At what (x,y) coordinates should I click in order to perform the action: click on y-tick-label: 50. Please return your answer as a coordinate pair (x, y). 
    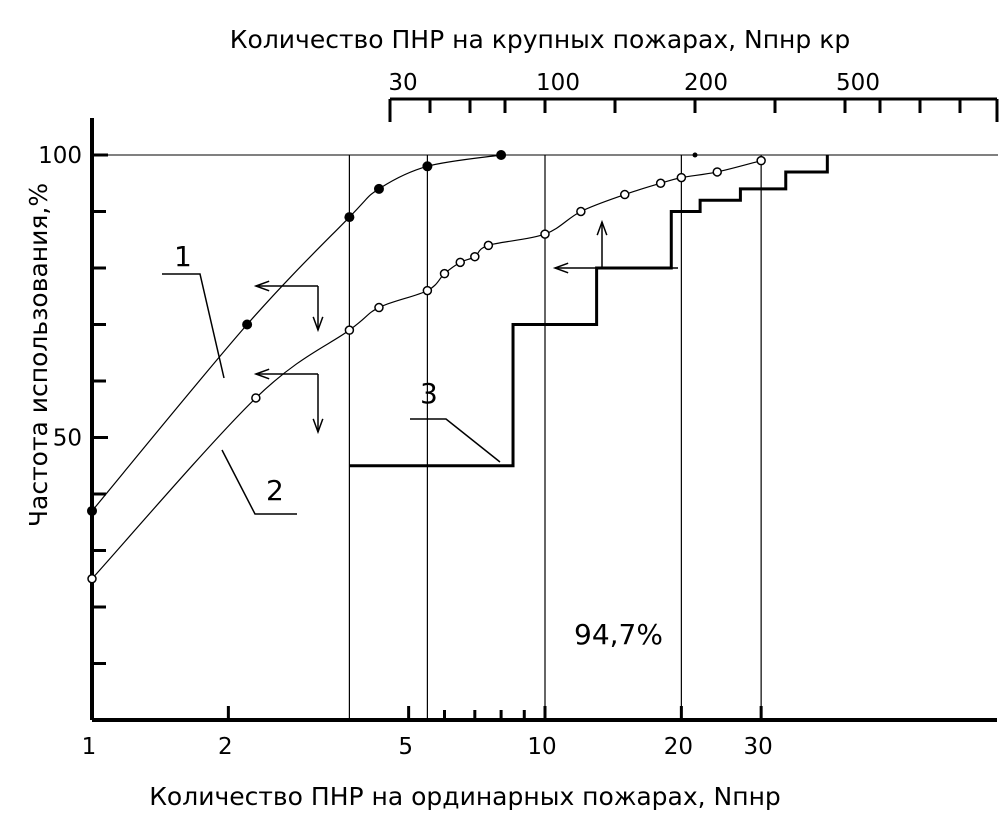
    Looking at the image, I should click on (67, 439).